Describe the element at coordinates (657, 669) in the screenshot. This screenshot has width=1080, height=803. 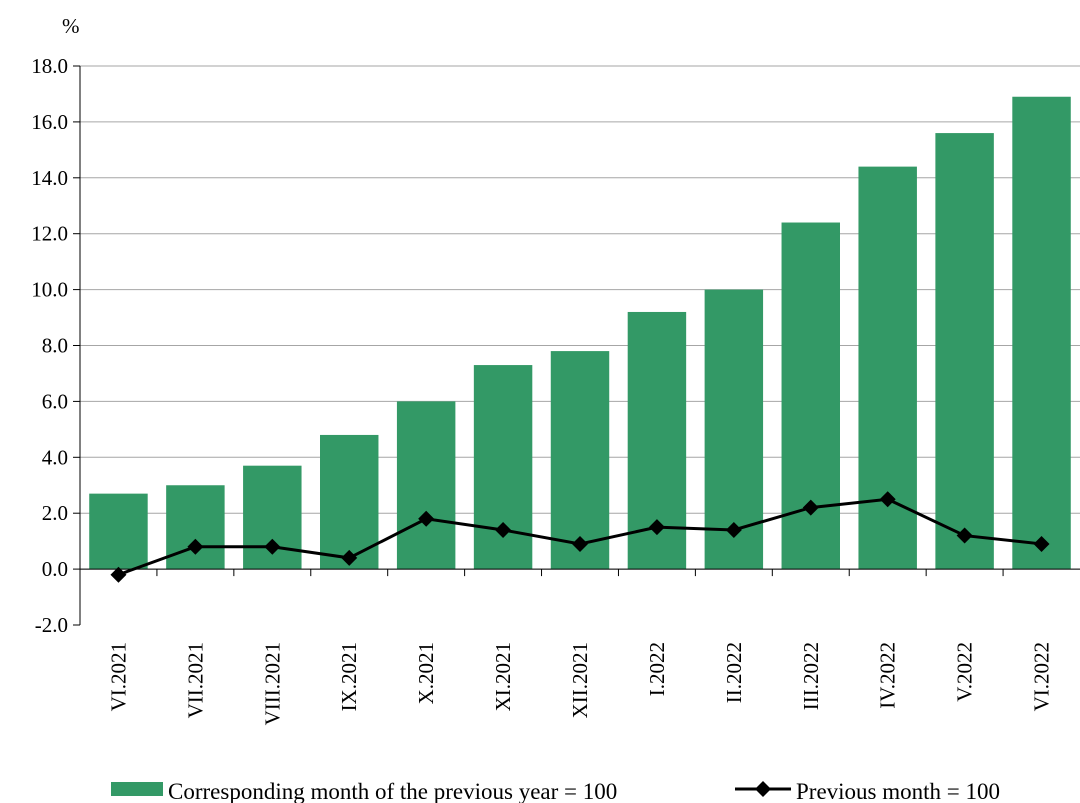
I see `x-tick-label: I.2022` at that location.